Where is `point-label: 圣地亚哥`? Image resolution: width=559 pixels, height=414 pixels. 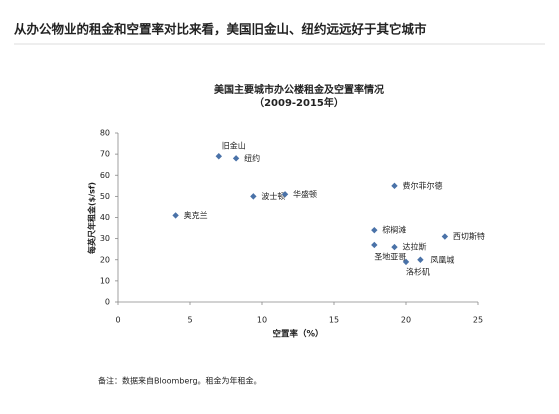
point-label: 圣地亚哥 is located at coordinates (390, 256).